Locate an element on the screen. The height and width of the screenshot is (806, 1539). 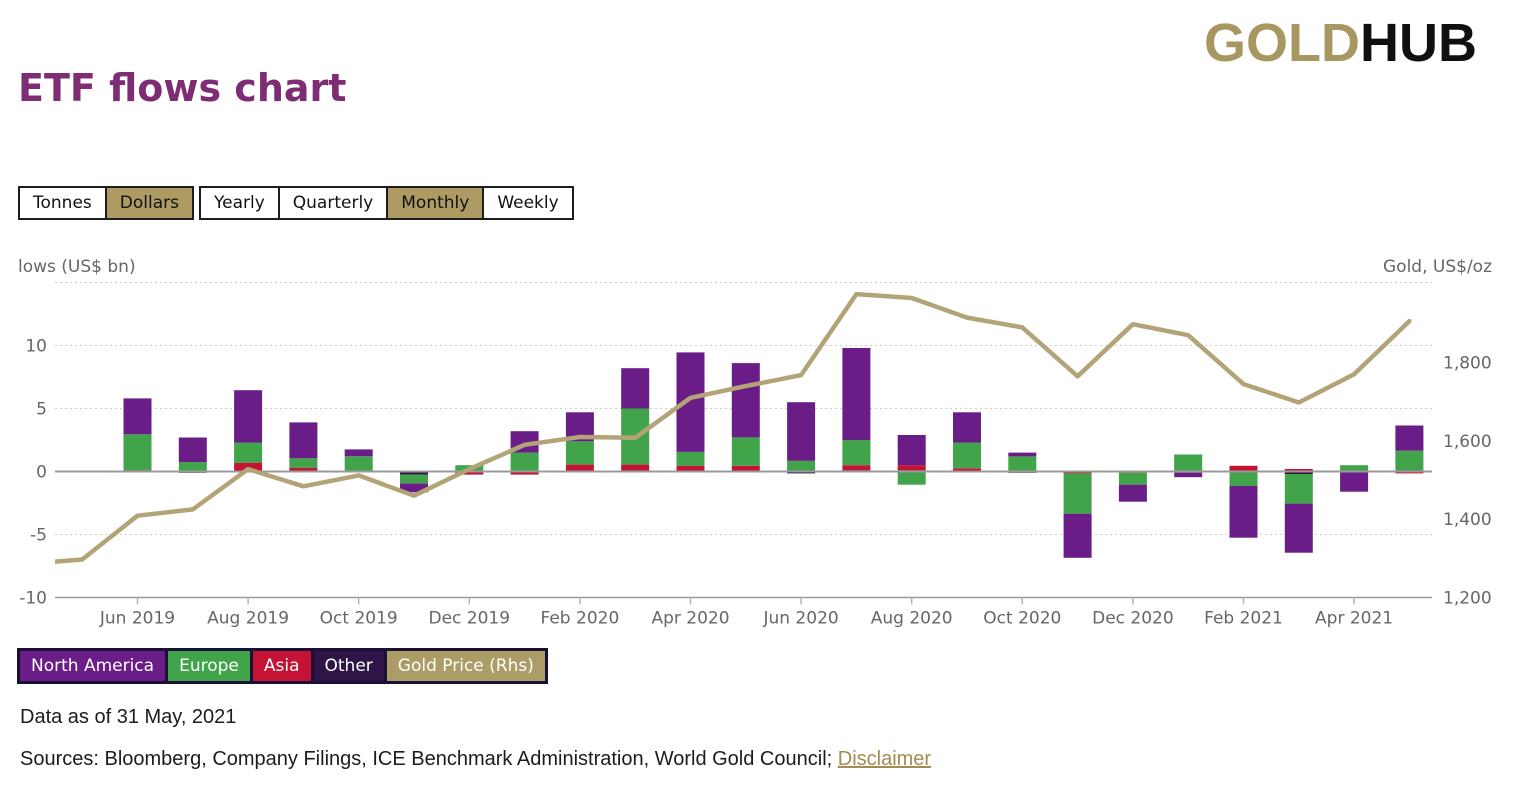
x-tick-label: Dec 2019 is located at coordinates (470, 619).